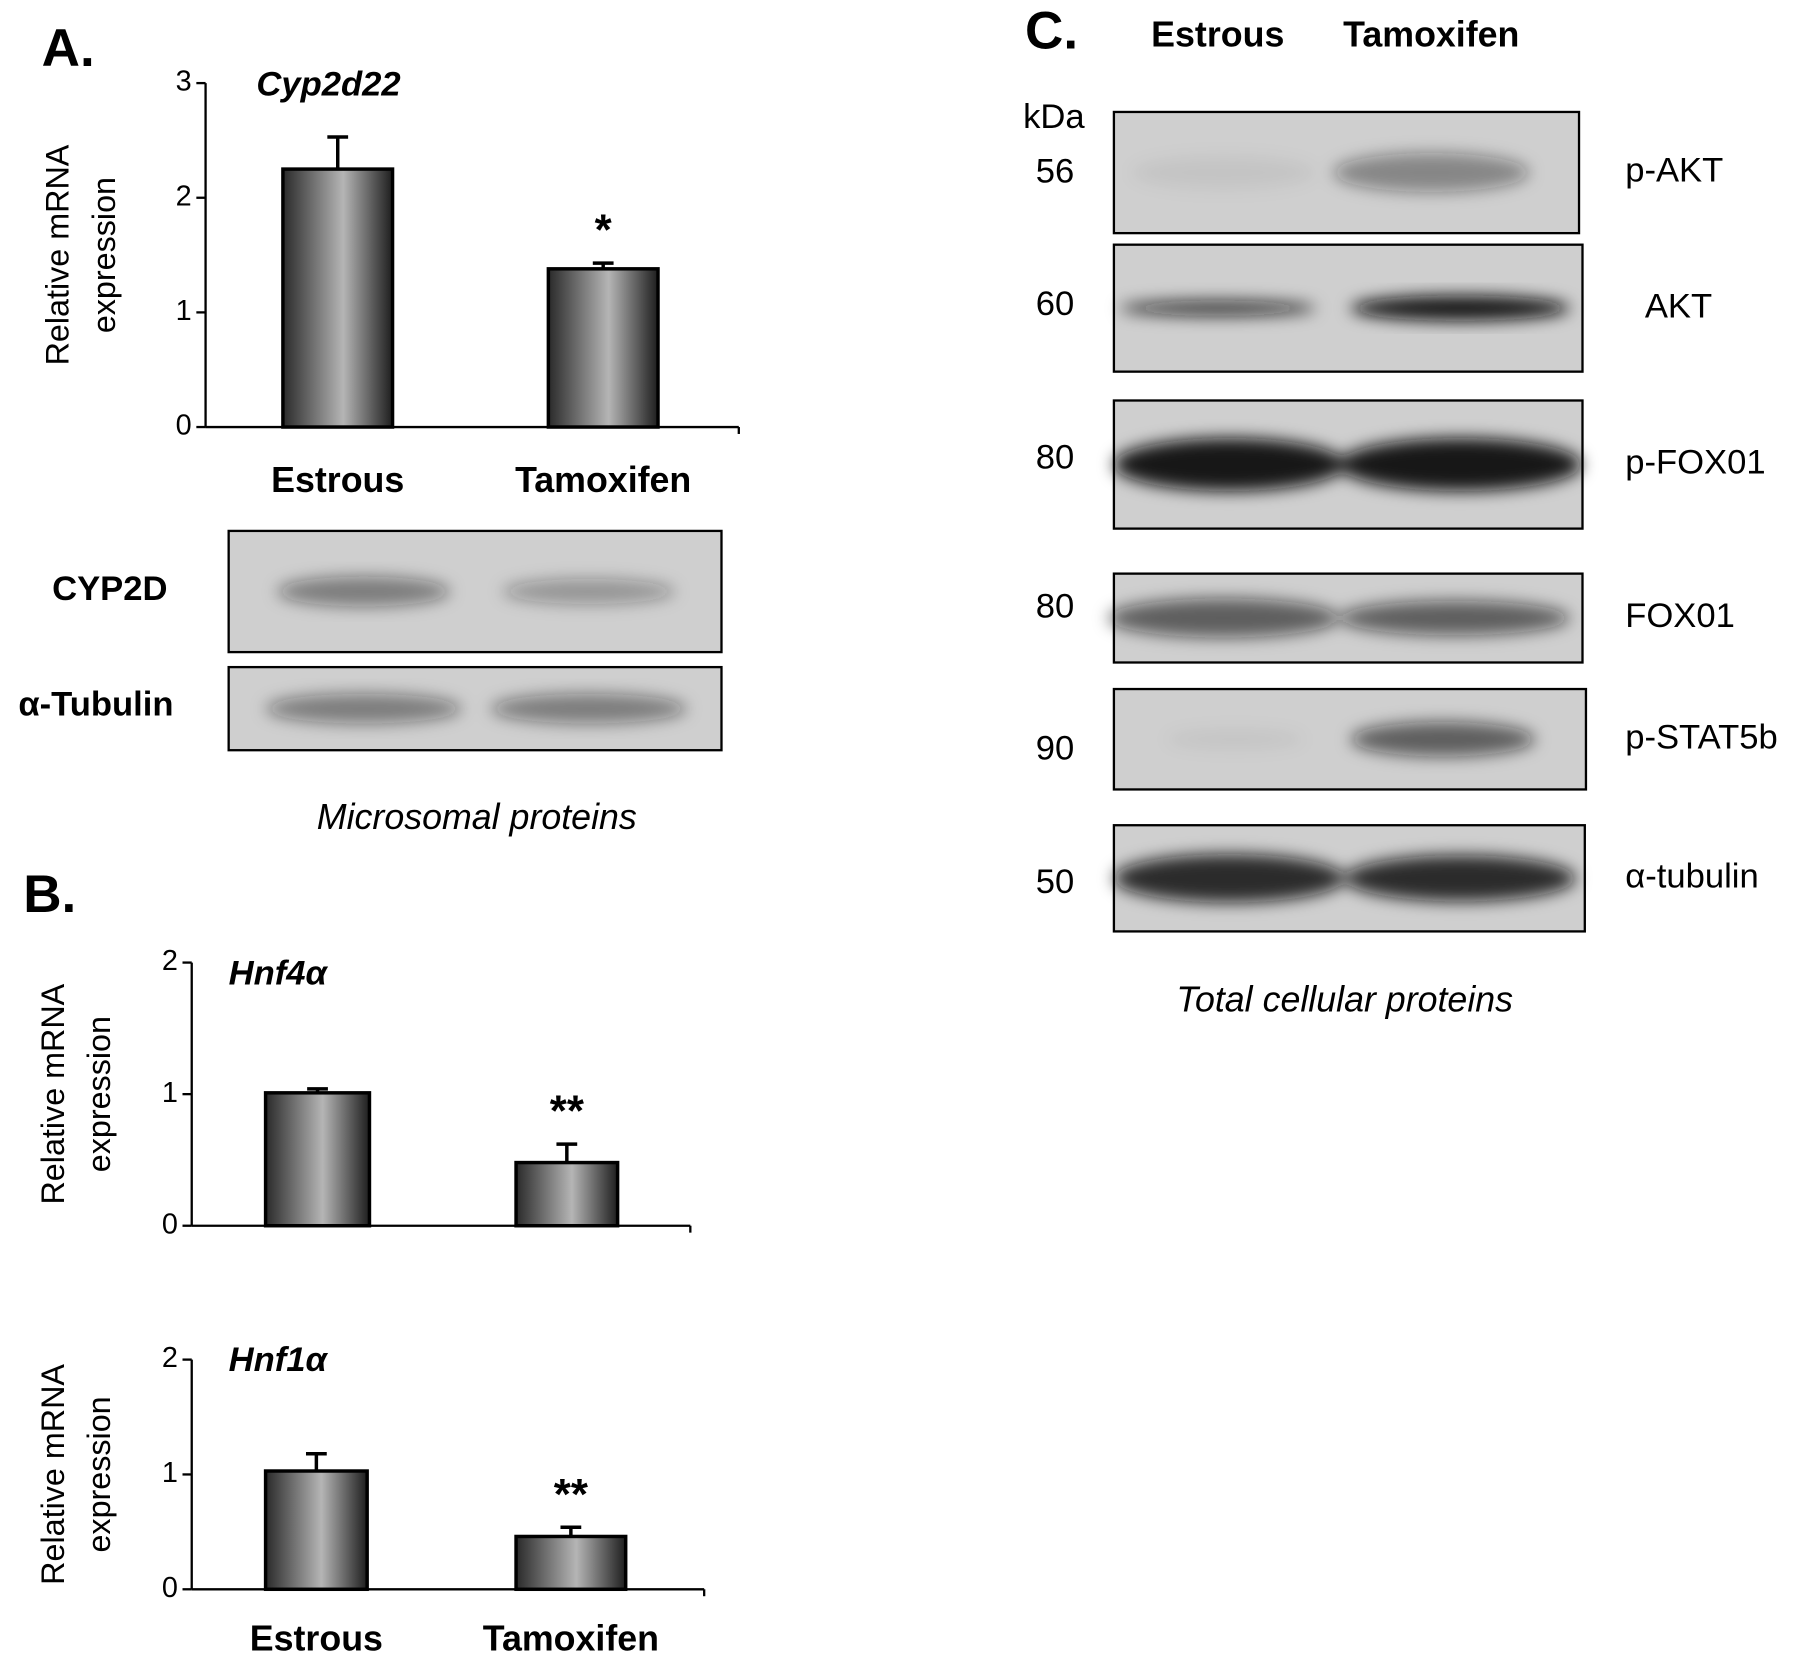 The height and width of the screenshot is (1662, 1810). I want to click on blot-label: CYP2D, so click(109, 589).